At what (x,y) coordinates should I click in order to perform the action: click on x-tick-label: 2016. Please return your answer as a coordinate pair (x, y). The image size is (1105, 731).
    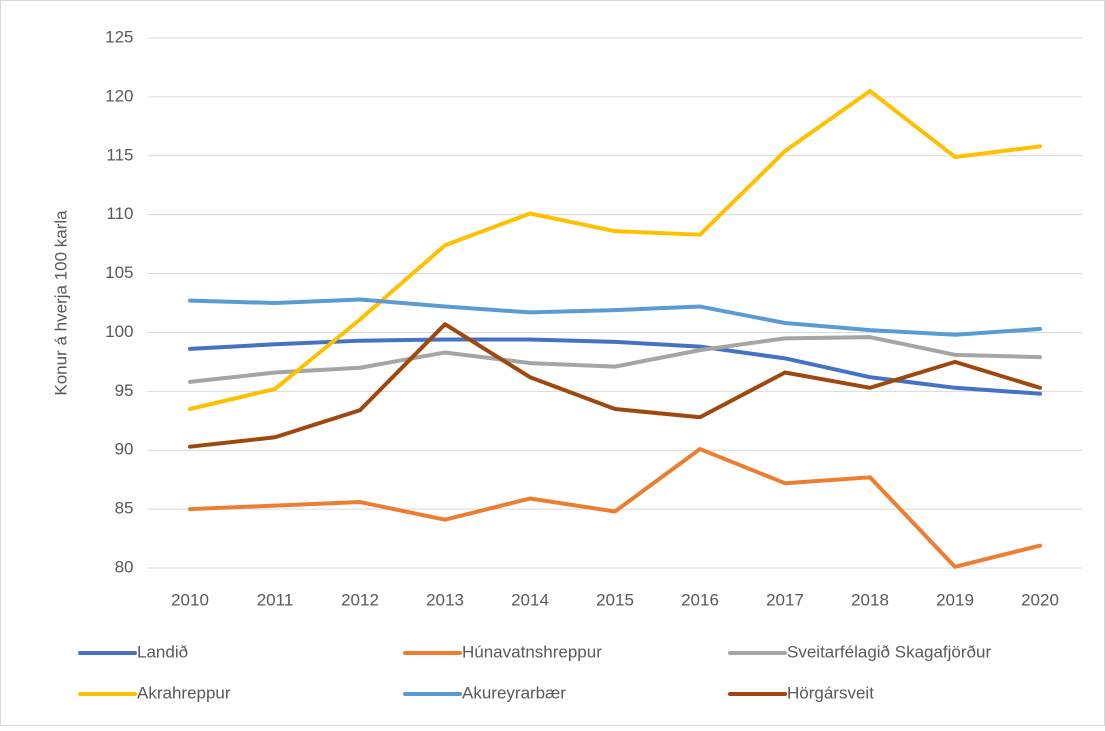
    Looking at the image, I should click on (700, 599).